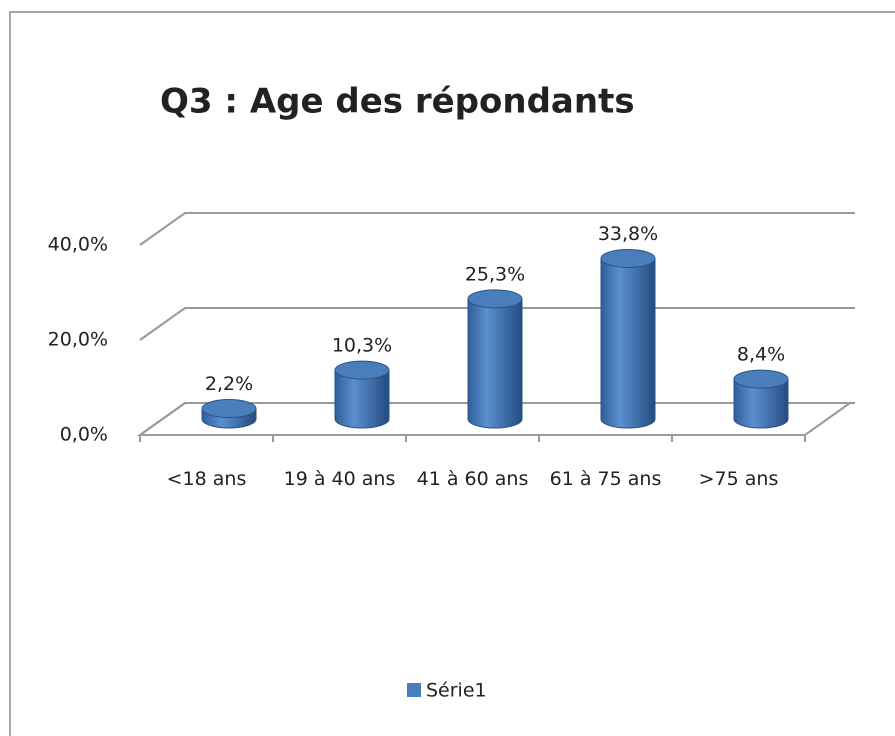 The width and height of the screenshot is (895, 736). Describe the element at coordinates (84, 435) in the screenshot. I see `y-tick-label: 0,0%` at that location.